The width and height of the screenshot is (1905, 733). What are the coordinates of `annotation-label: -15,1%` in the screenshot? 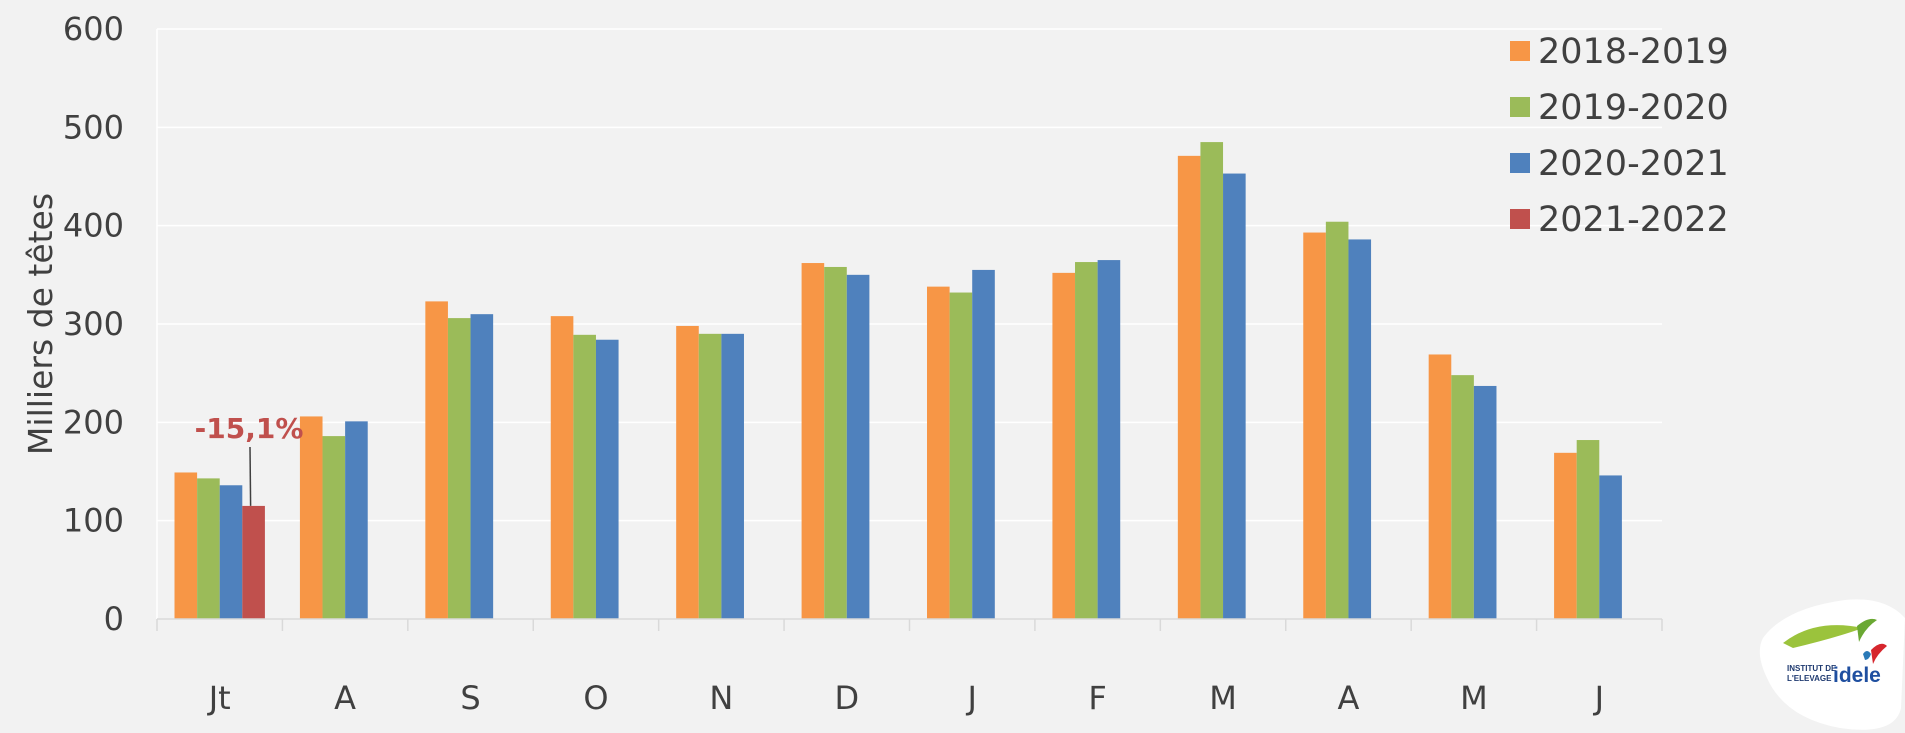 It's located at (249, 428).